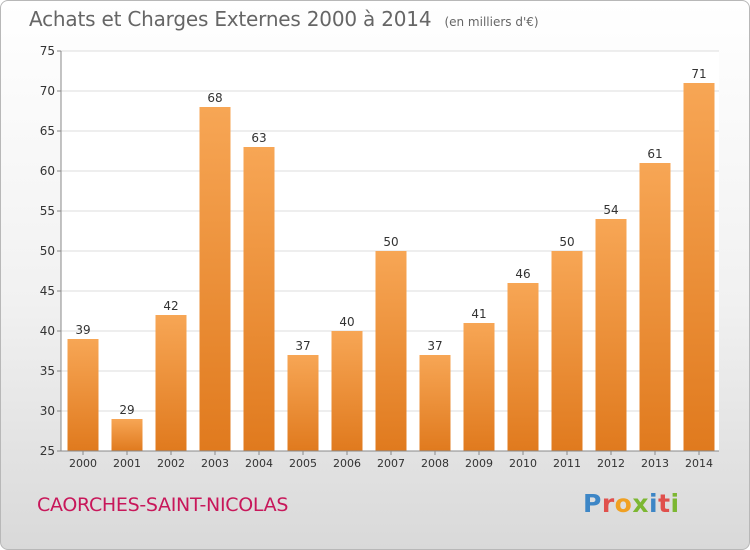 This screenshot has height=550, width=750. What do you see at coordinates (82, 330) in the screenshot?
I see `data-label: 39` at bounding box center [82, 330].